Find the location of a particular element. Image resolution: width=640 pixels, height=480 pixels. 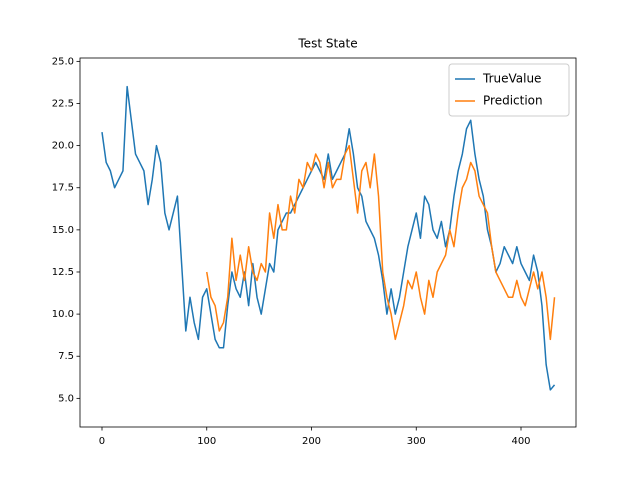

legend-label: Prediction is located at coordinates (513, 101).